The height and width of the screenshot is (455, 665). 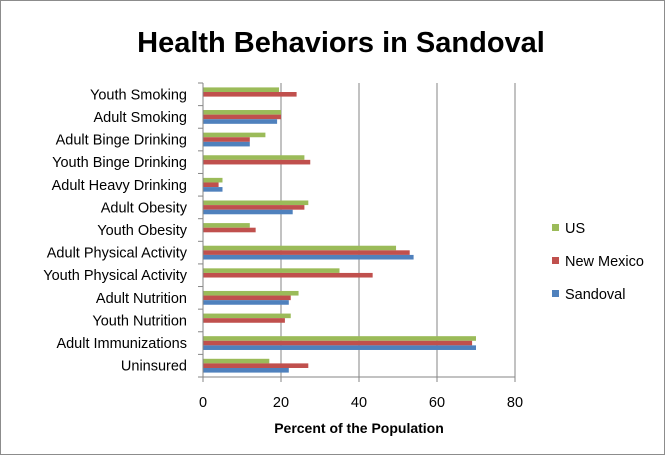 What do you see at coordinates (255, 202) in the screenshot?
I see `bar-us-adult-obesity` at bounding box center [255, 202].